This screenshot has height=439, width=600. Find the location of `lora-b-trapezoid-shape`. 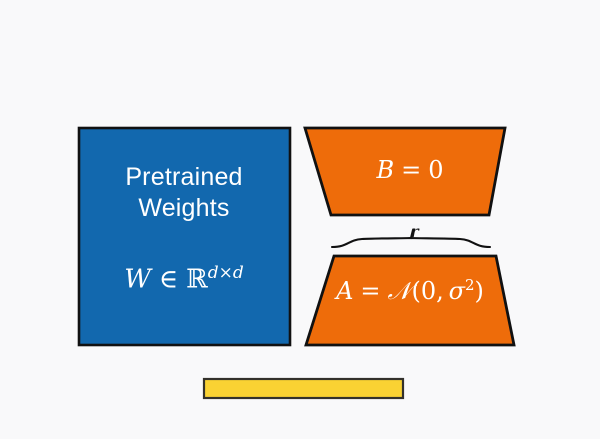

lora-b-trapezoid-shape is located at coordinates (405, 171).